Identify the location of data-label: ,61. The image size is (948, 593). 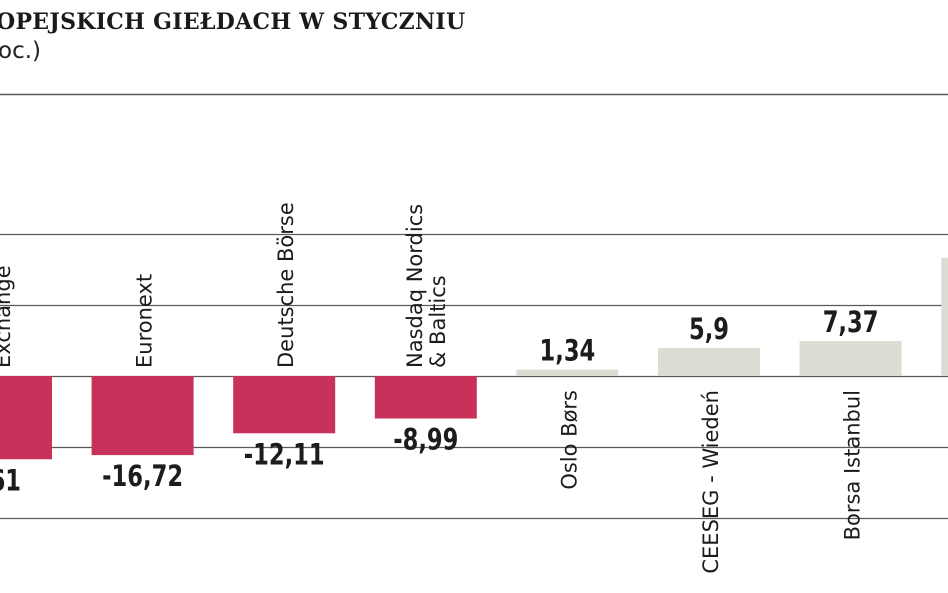
(10, 481).